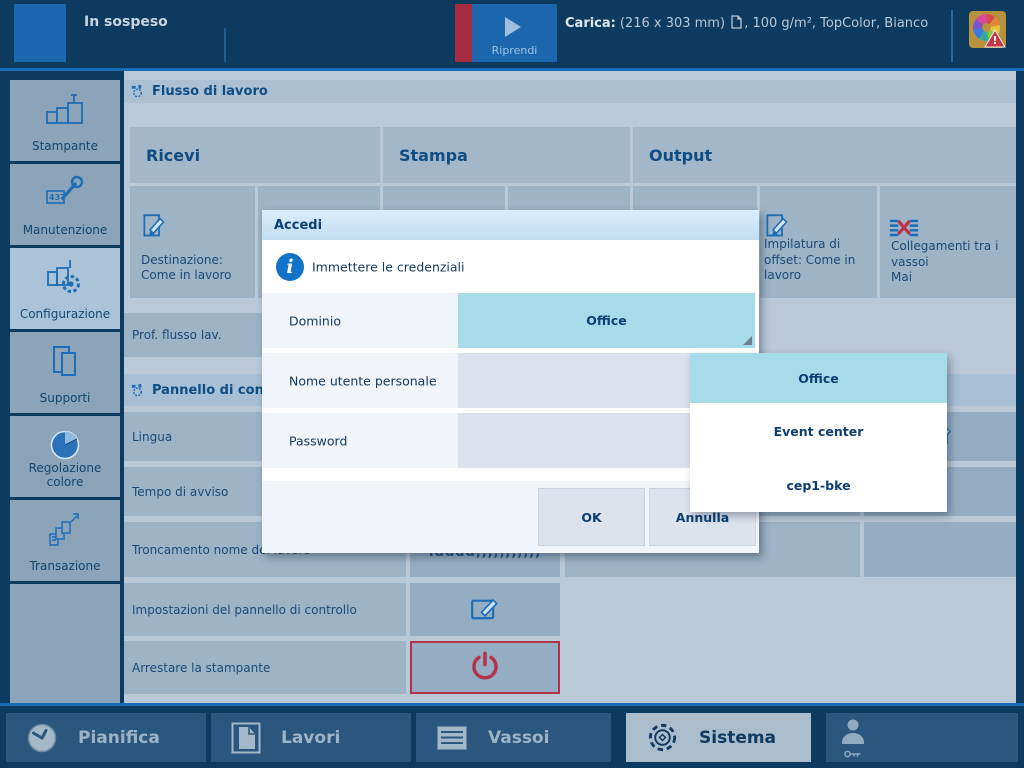  Describe the element at coordinates (40, 33) in the screenshot. I see `status-accent-block` at that location.